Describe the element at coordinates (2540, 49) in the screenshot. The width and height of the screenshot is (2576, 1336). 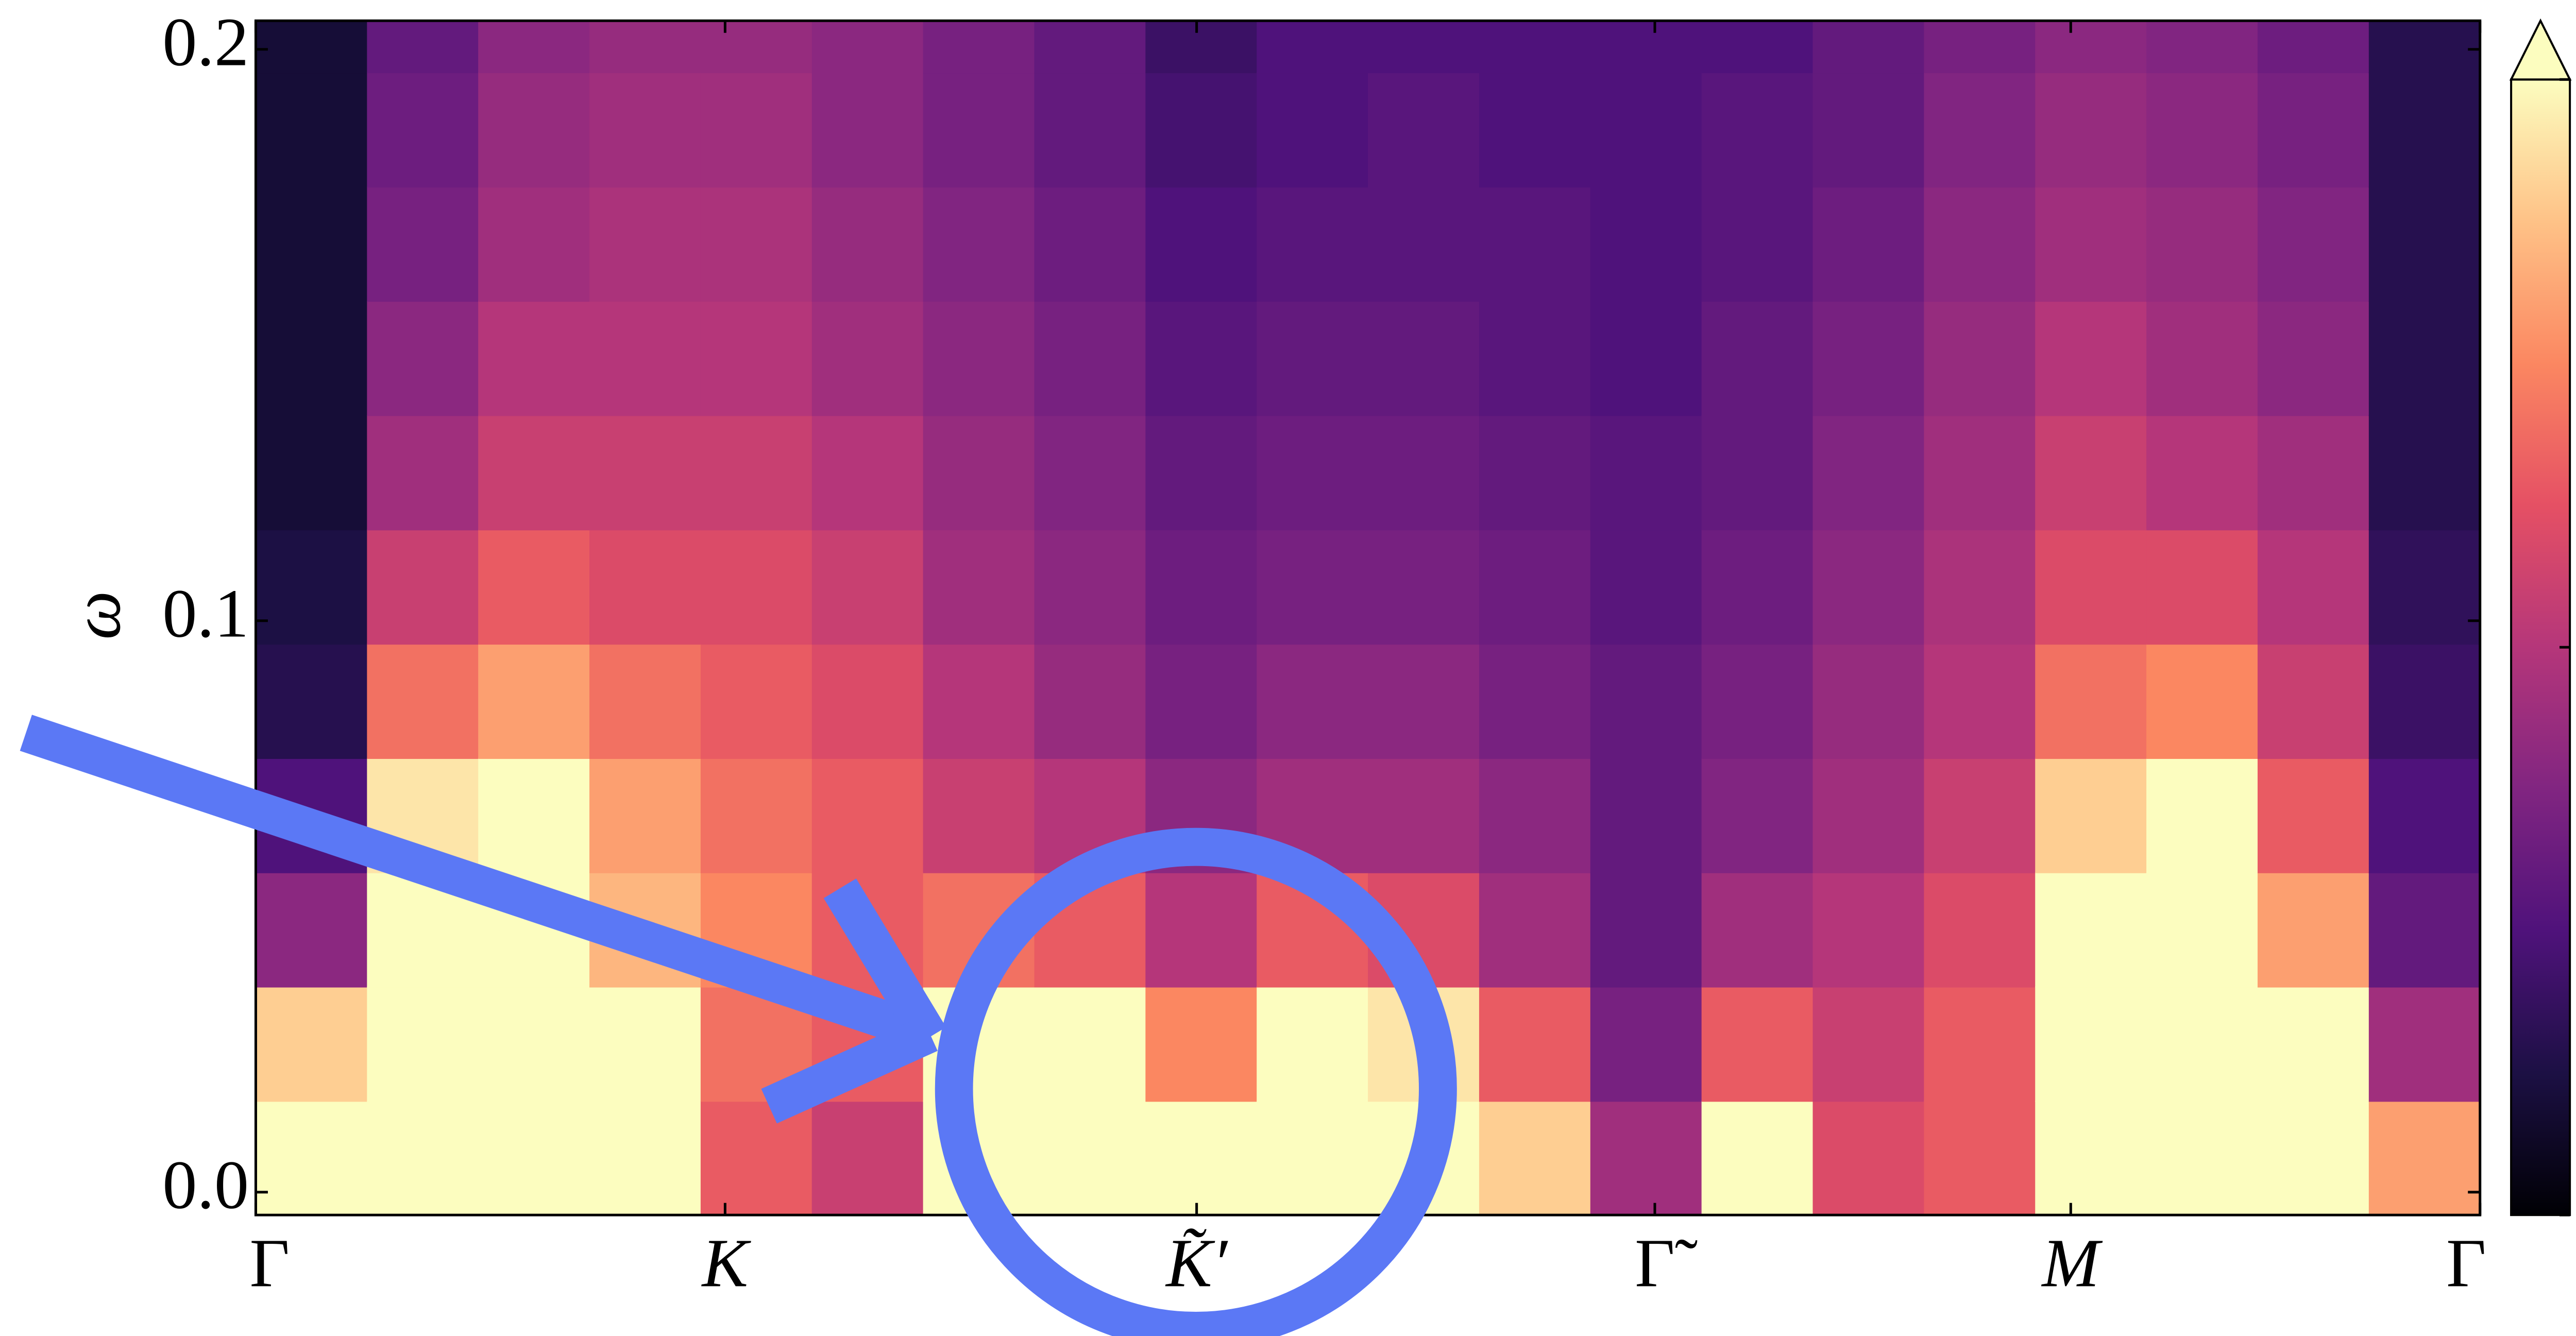
I see `colorbar-extend` at that location.